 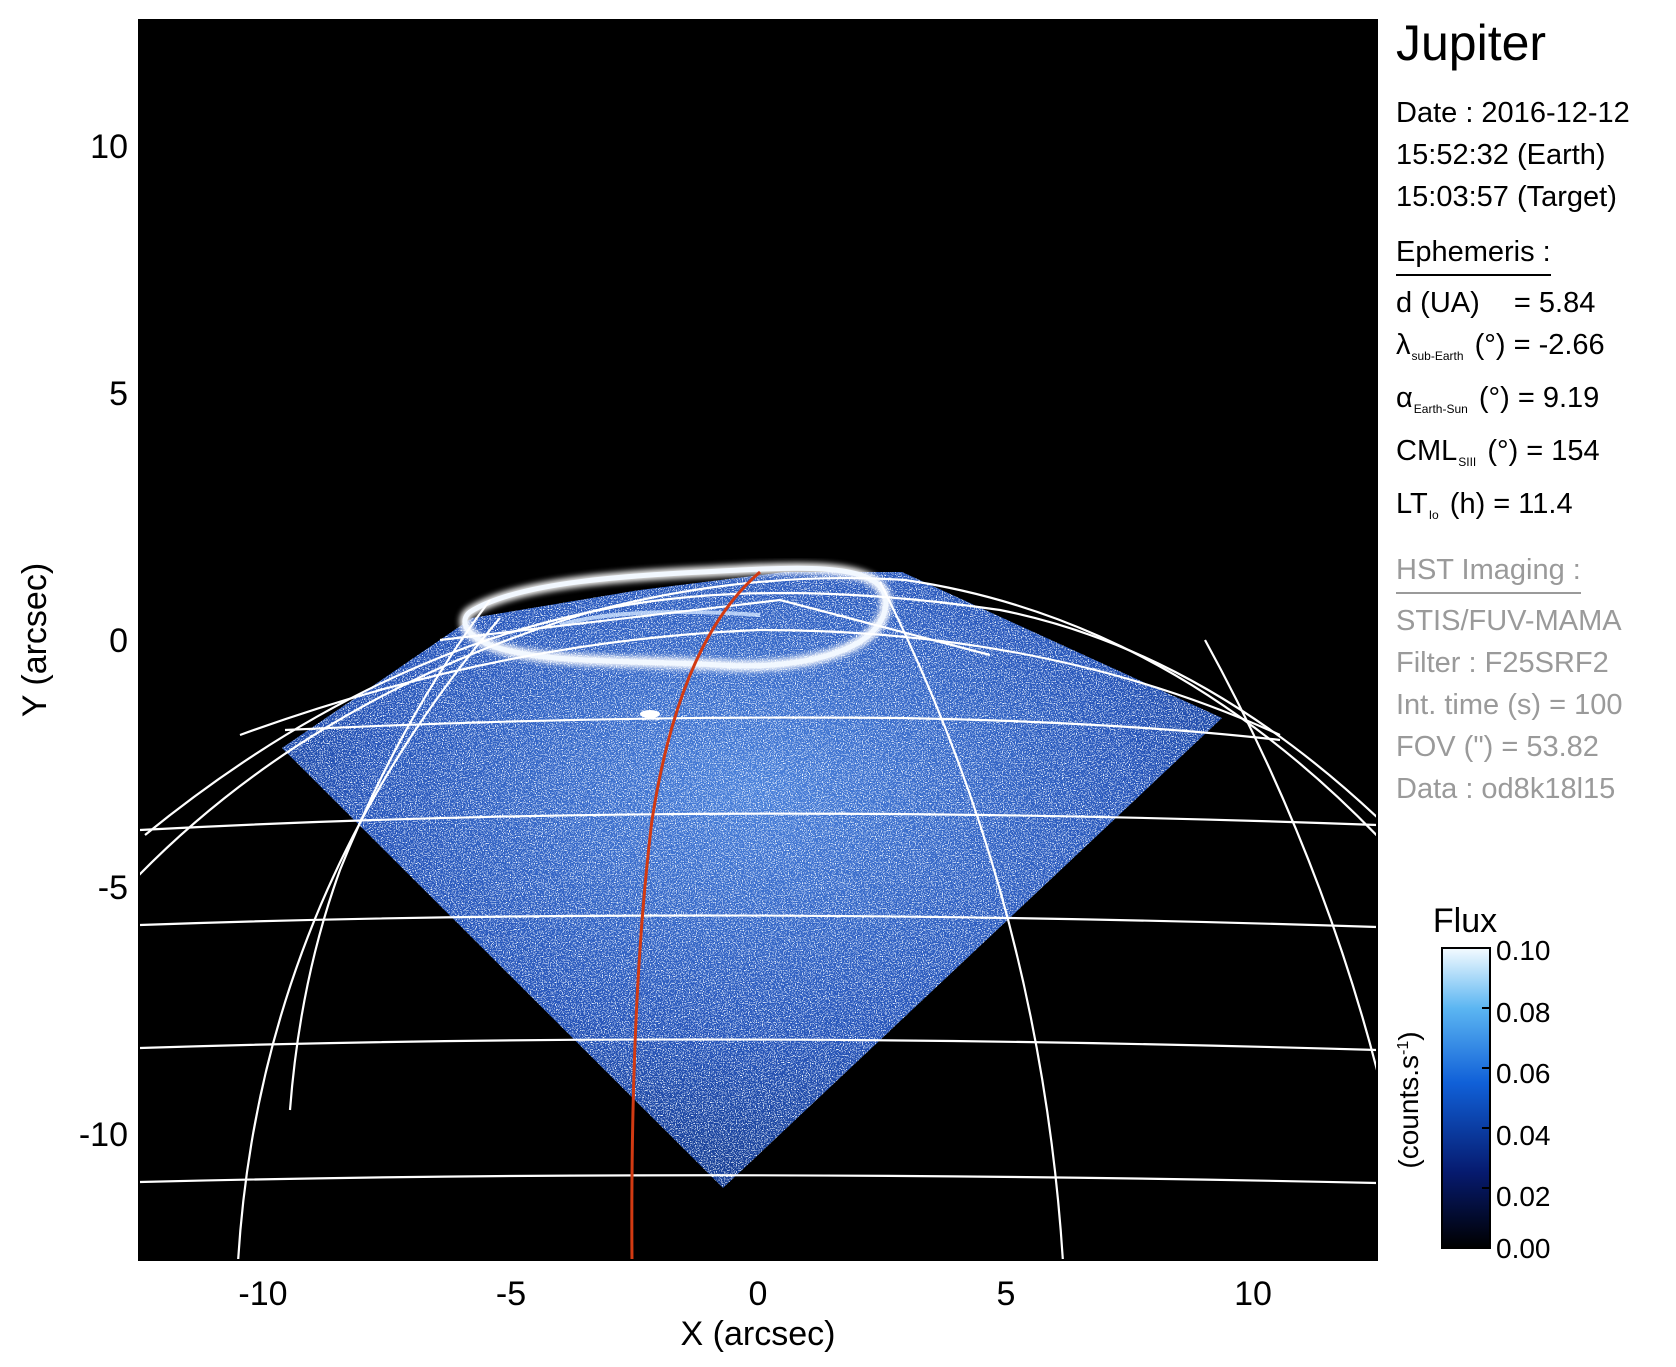 I want to click on date-line: Date : 2016-12-12, so click(x=1513, y=113).